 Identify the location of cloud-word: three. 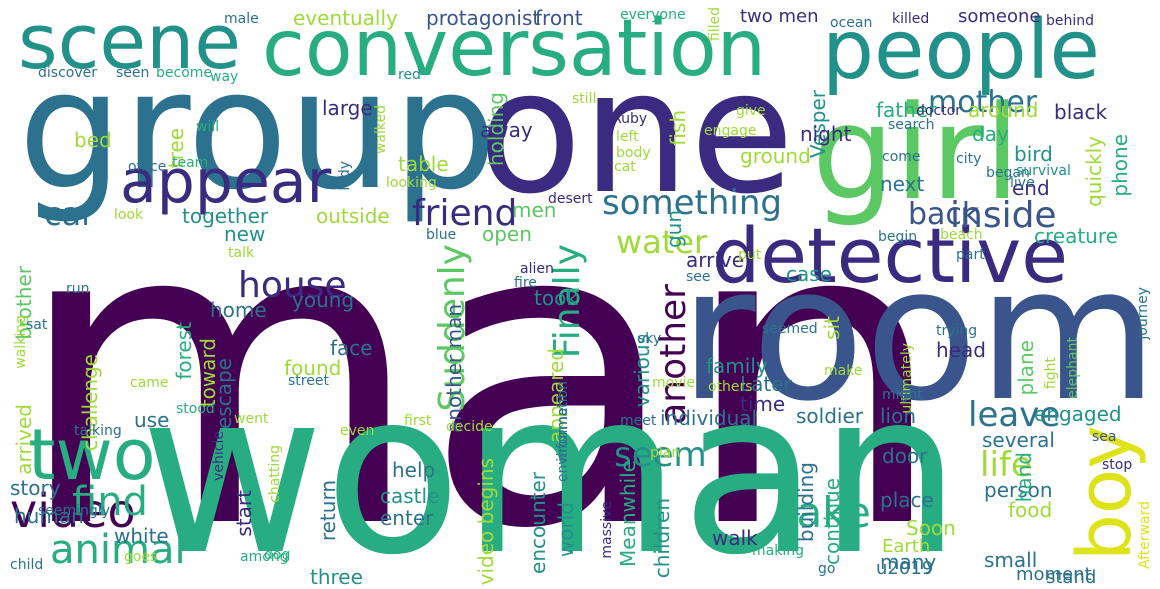
(336, 577).